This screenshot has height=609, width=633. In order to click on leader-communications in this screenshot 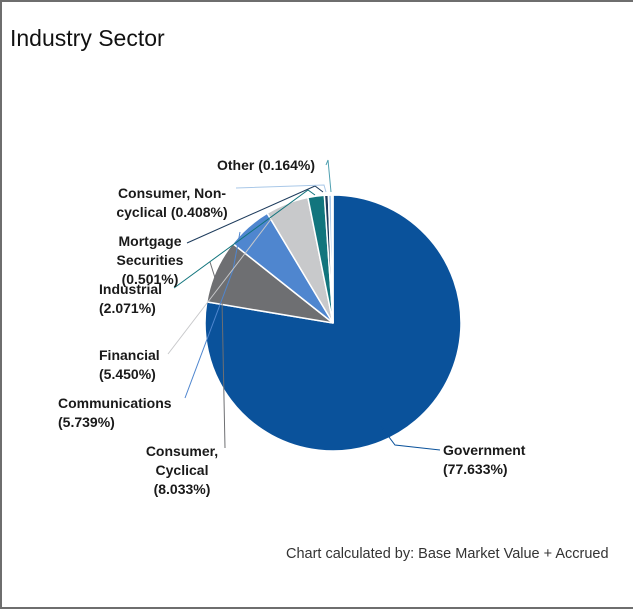, I will do `click(212, 315)`.